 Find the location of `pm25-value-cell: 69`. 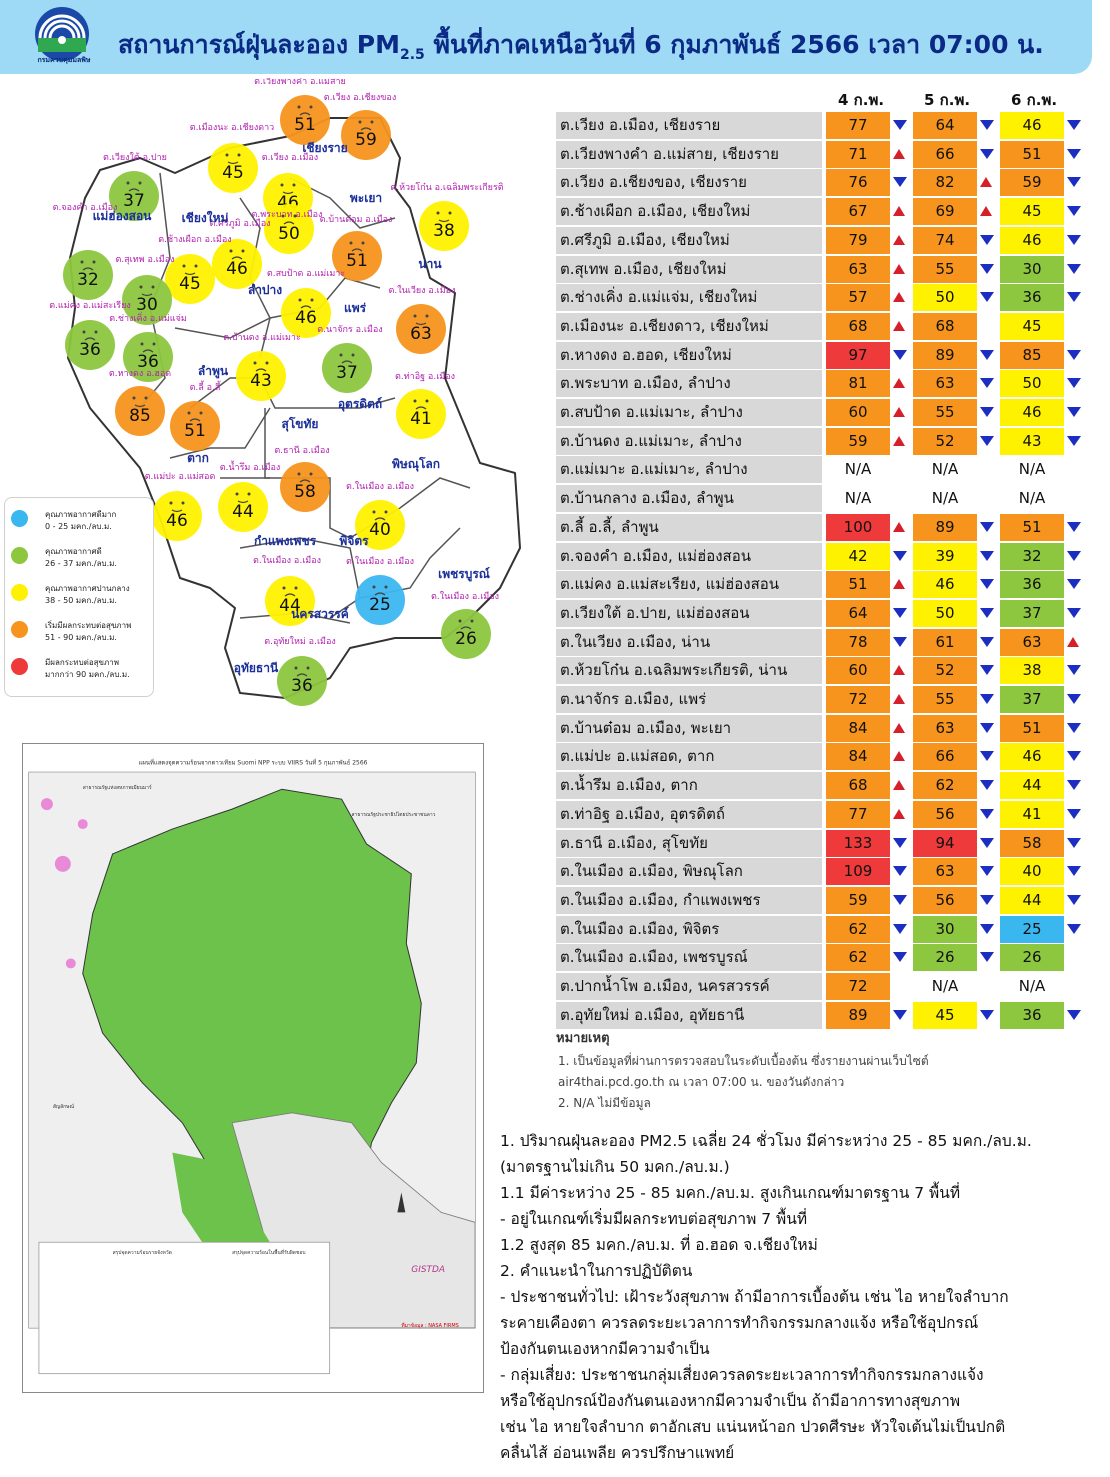

pm25-value-cell: 69 is located at coordinates (945, 212).